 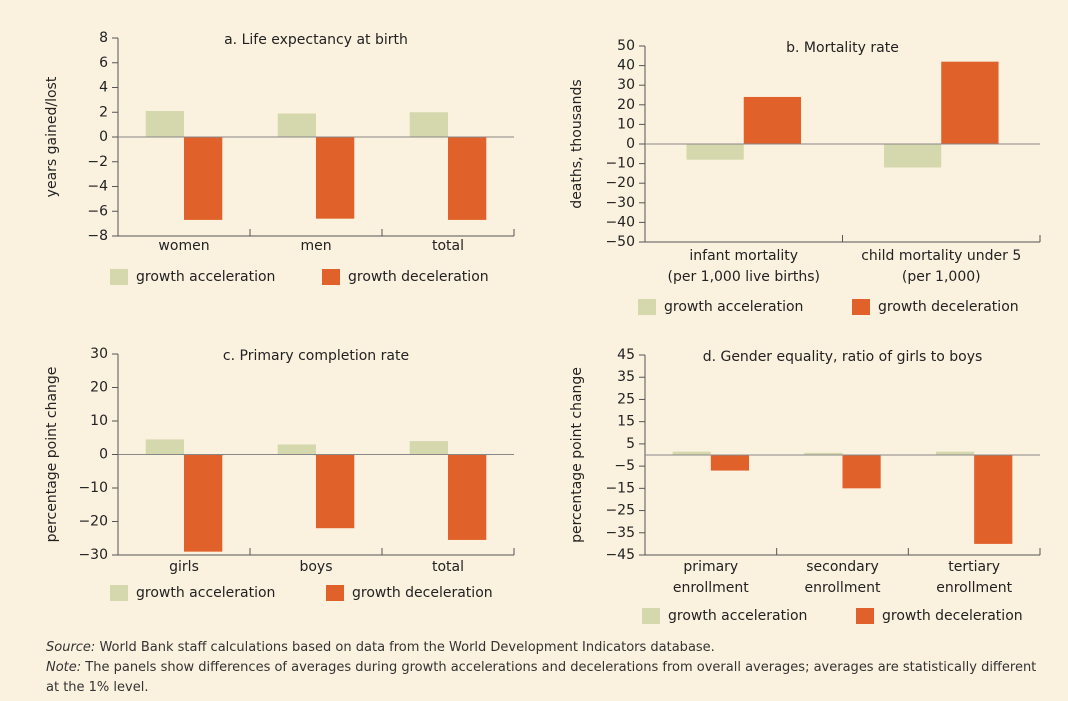 I want to click on y-tick-label: −40, so click(x=620, y=222).